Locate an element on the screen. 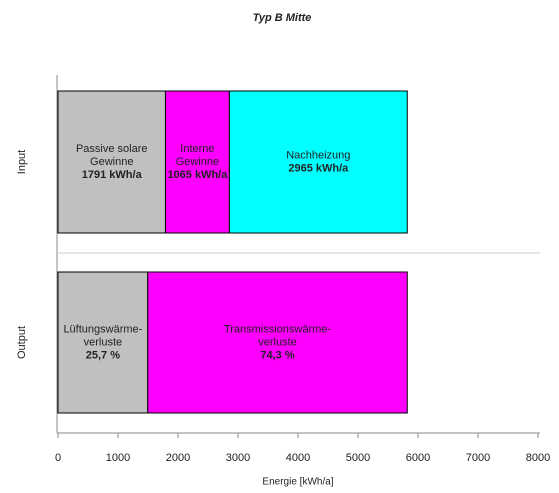 The image size is (559, 493). x-tick-label: 8000 is located at coordinates (538, 458).